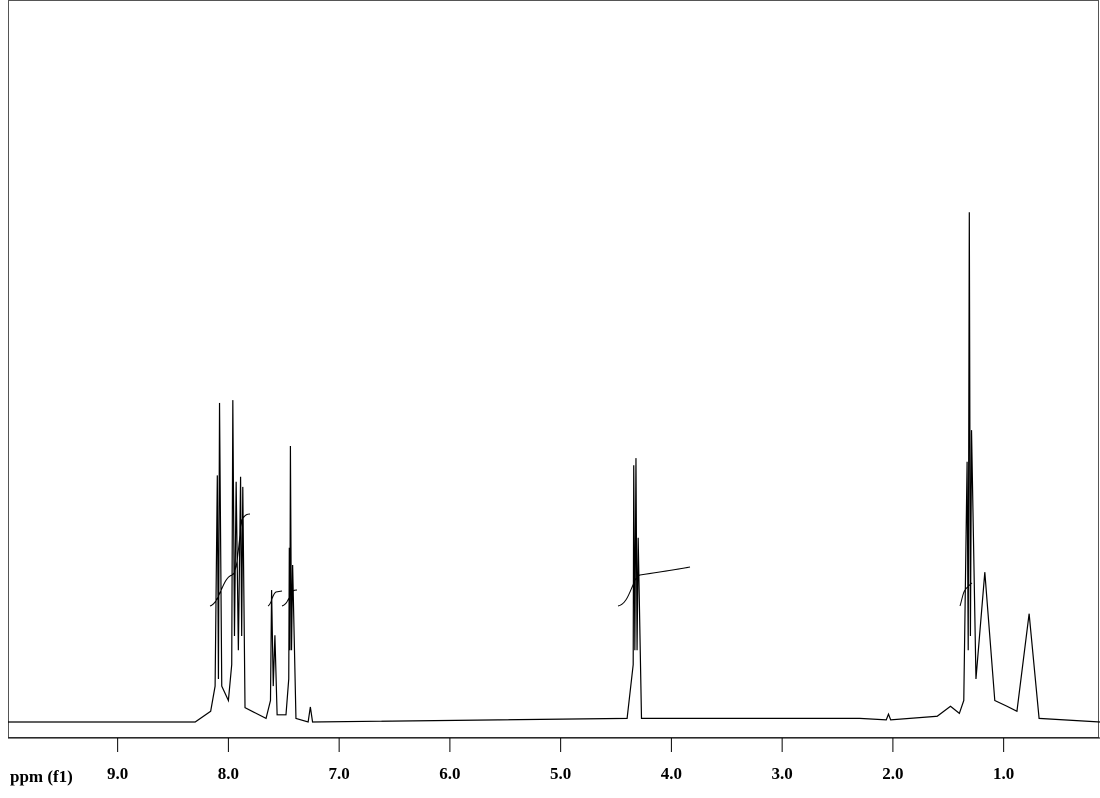  Describe the element at coordinates (117, 773) in the screenshot. I see `x-tick-label: 9.0` at that location.